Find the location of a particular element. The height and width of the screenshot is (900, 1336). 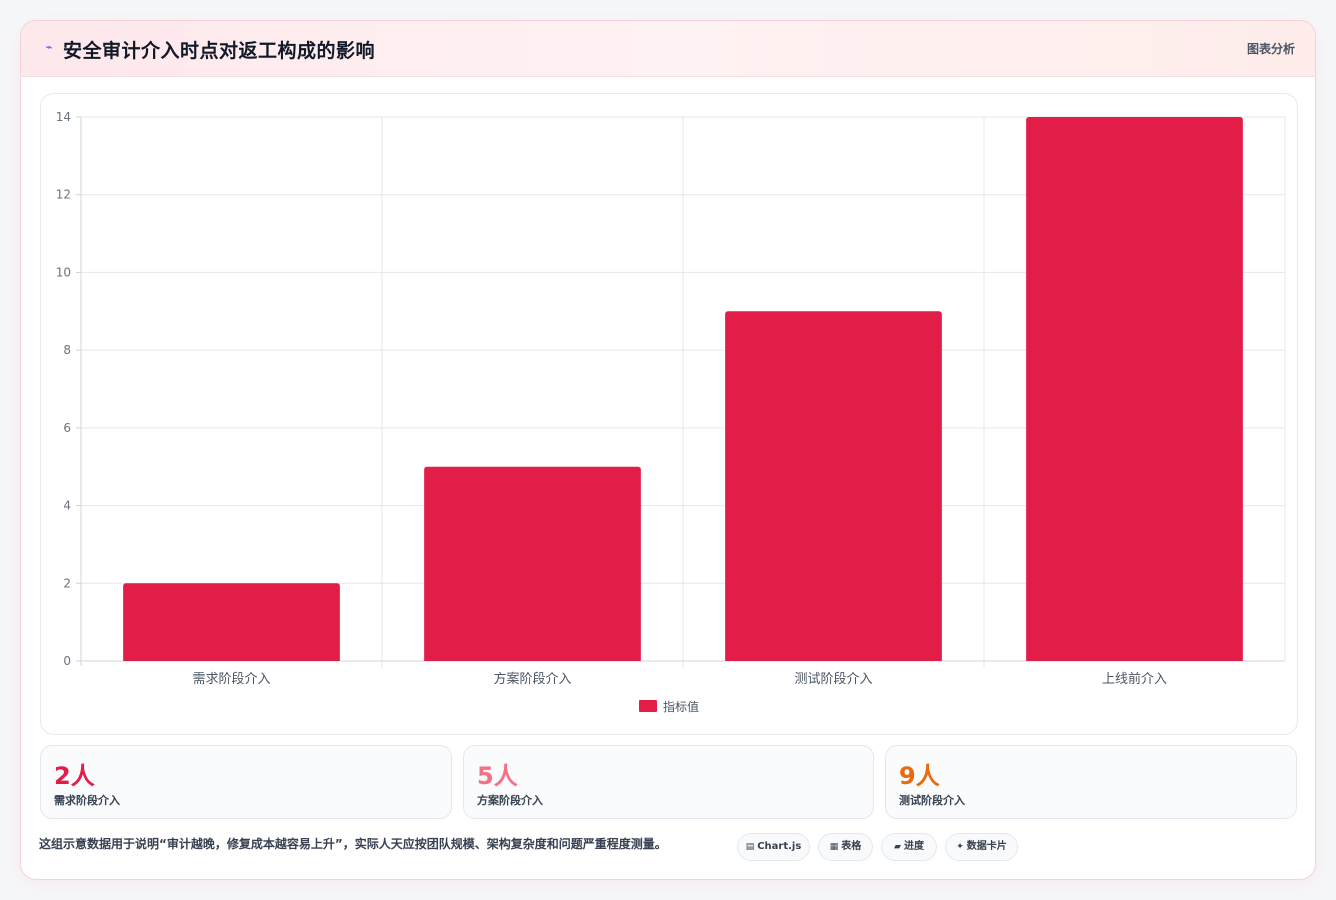

stat-value: 5人 is located at coordinates (497, 776).